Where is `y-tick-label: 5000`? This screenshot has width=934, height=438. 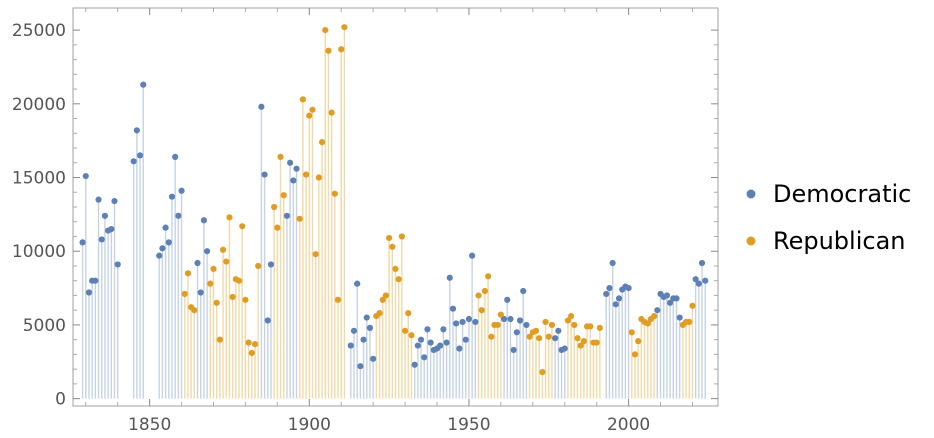 y-tick-label: 5000 is located at coordinates (44, 326).